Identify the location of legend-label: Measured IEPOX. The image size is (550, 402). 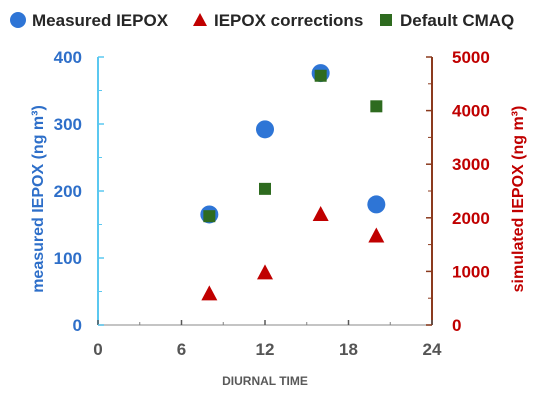
(100, 20).